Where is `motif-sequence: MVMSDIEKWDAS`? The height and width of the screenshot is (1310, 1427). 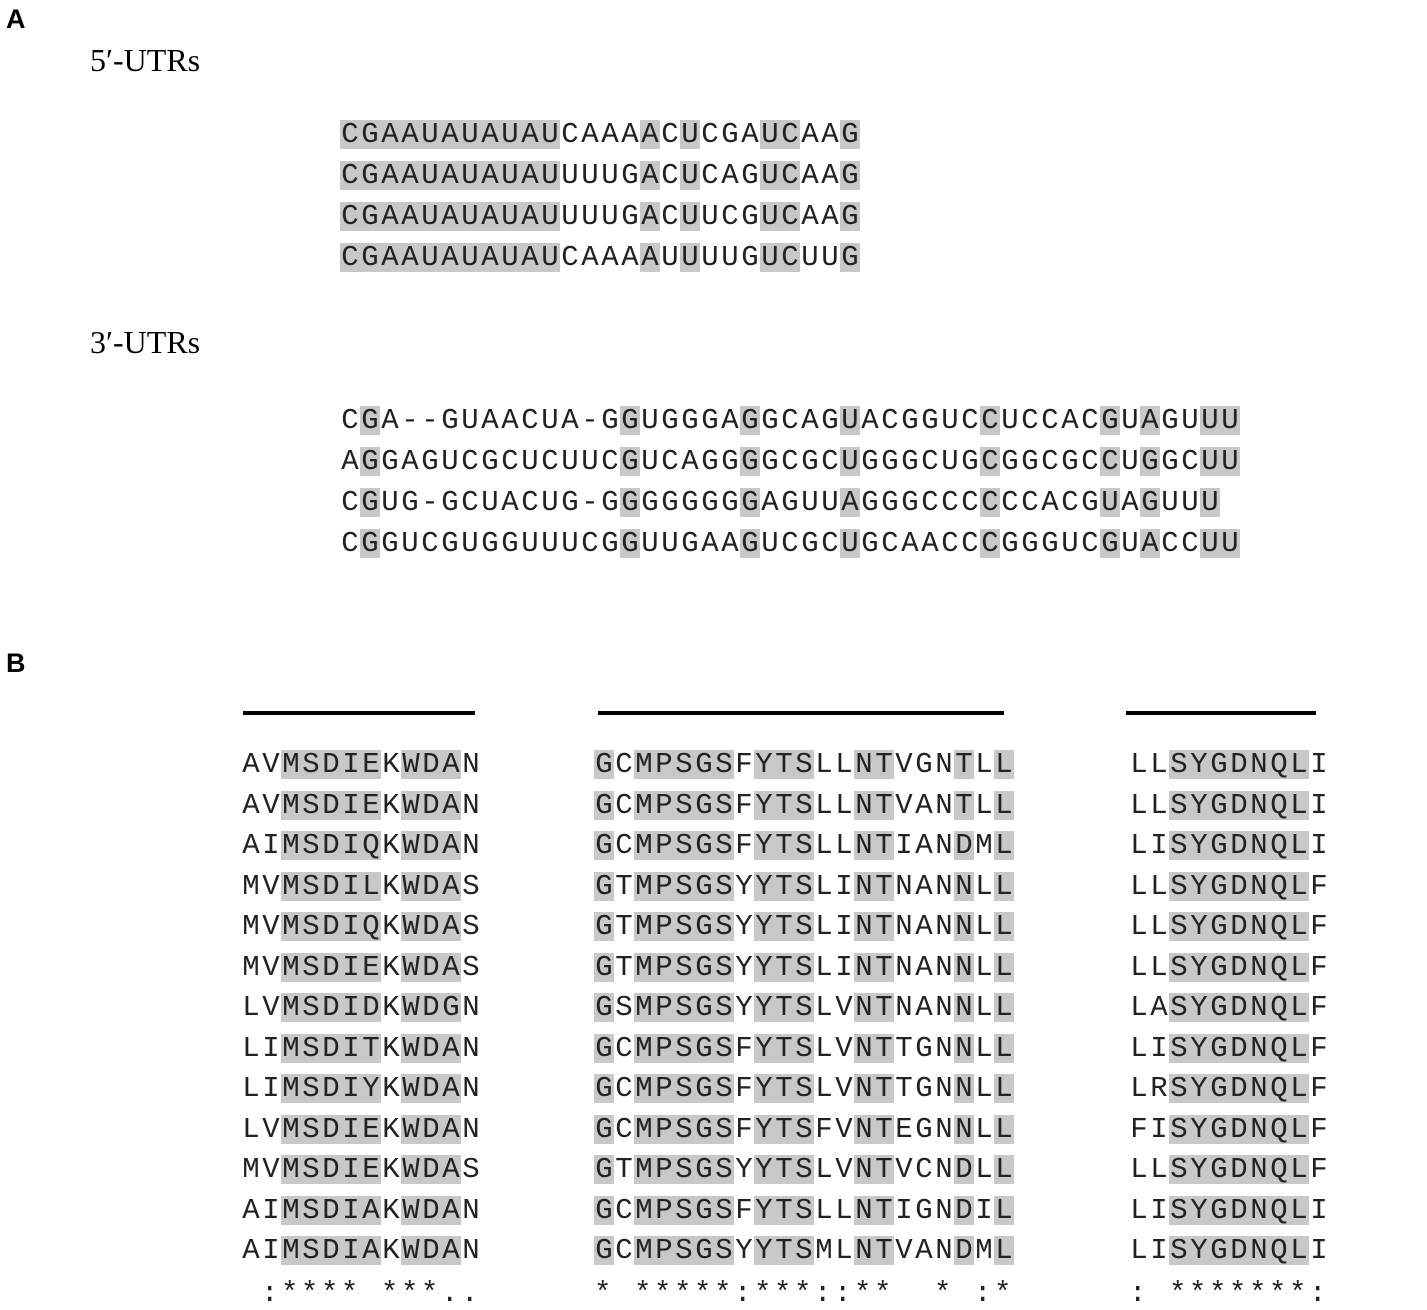 motif-sequence: MVMSDIEKWDAS is located at coordinates (361, 967).